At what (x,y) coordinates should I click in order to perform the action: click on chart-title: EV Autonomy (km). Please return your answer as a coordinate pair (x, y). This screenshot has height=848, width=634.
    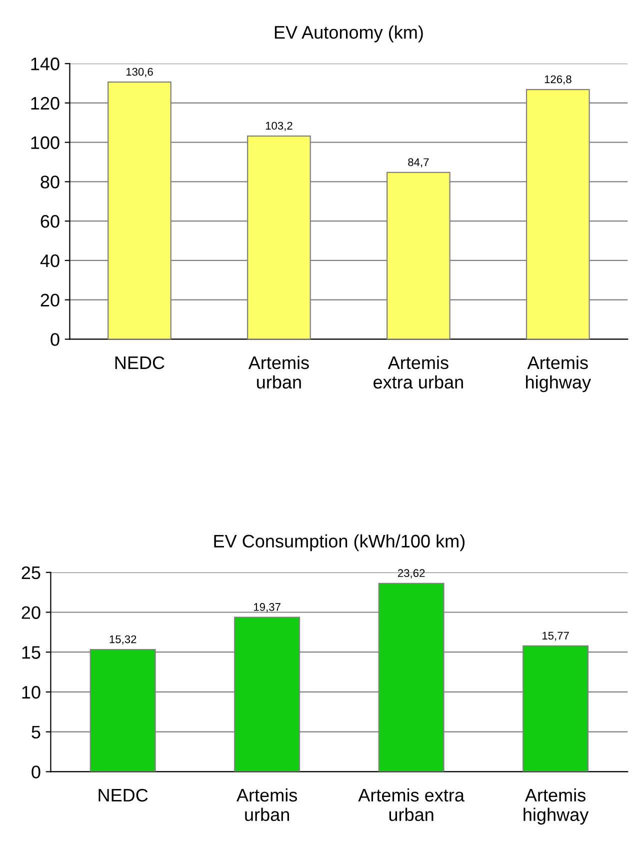
    Looking at the image, I should click on (348, 34).